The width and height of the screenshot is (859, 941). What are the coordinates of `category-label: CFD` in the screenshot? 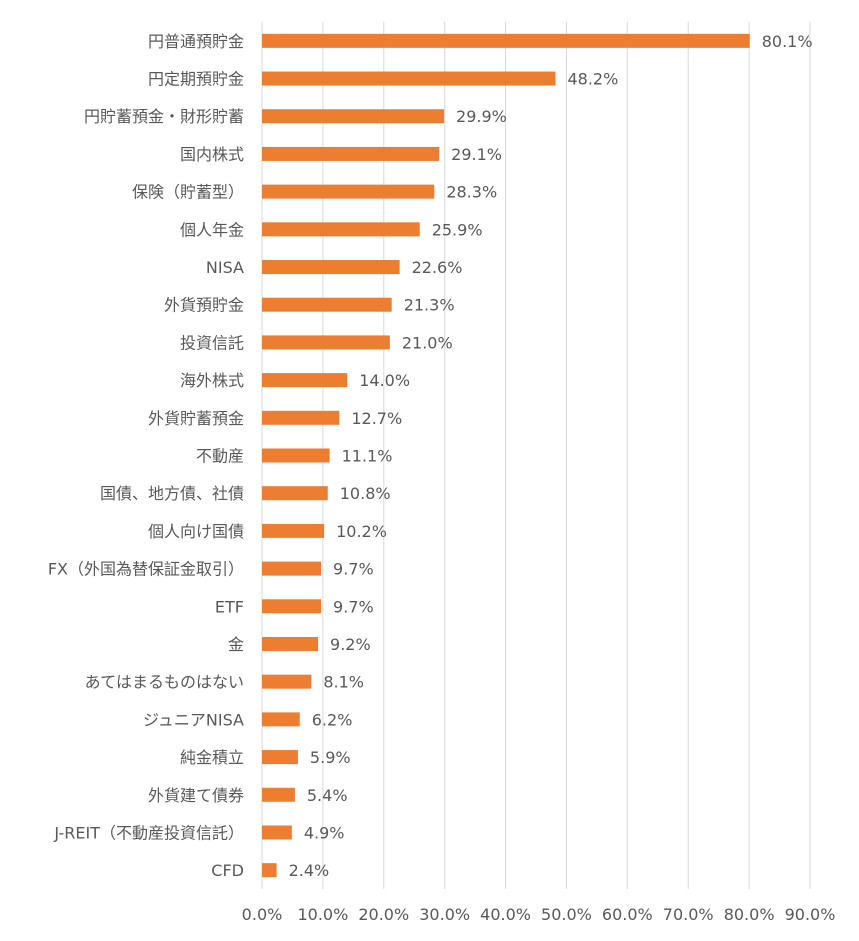 It's located at (227, 870).